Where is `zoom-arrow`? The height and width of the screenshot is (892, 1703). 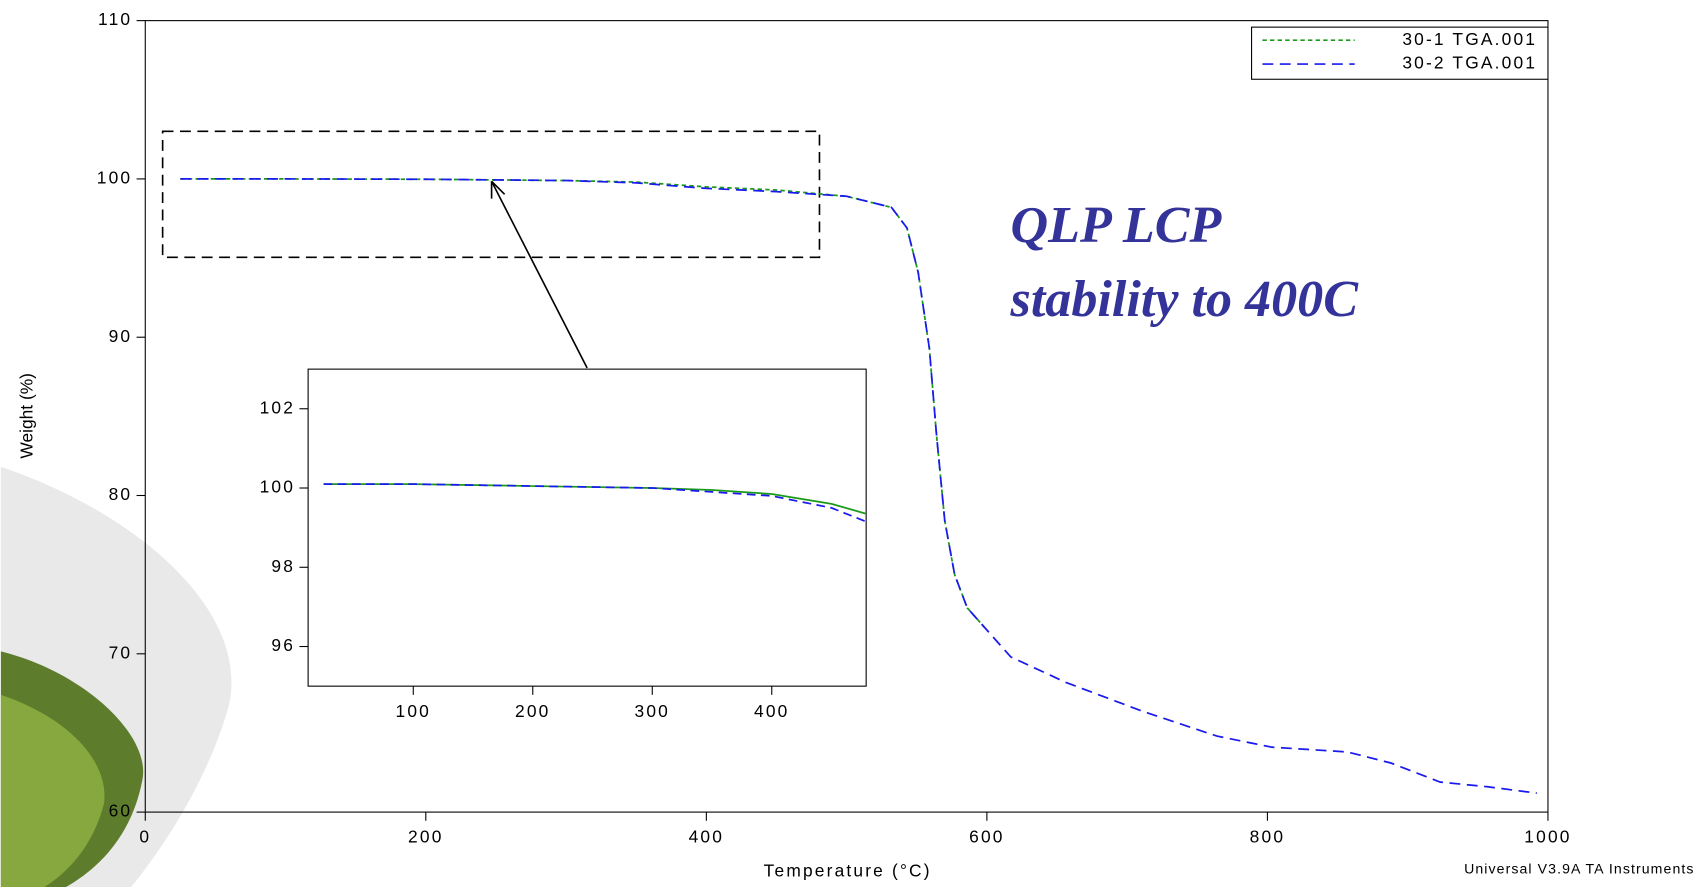
zoom-arrow is located at coordinates (539, 274).